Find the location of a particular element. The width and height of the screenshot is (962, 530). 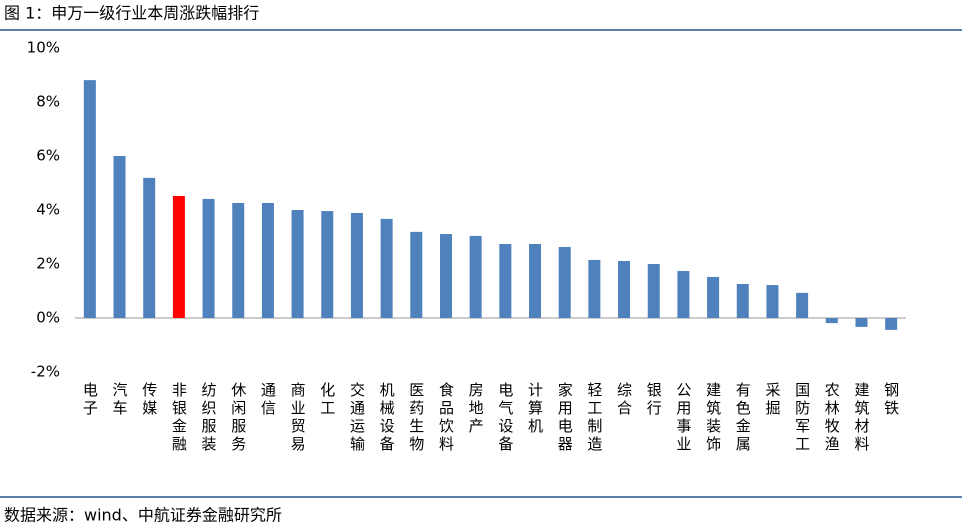

y-tick-label: 2% is located at coordinates (48, 264).